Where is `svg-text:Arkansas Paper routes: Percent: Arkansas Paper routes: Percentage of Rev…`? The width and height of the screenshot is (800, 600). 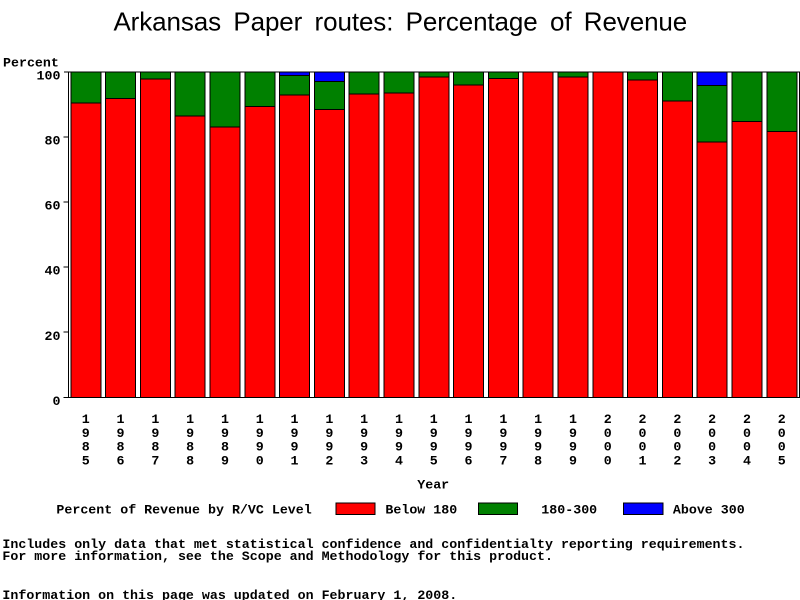
svg-text:Arkansas Paper routes: Percent: Arkansas Paper routes: Percentage of Rev… is located at coordinates (400, 22).